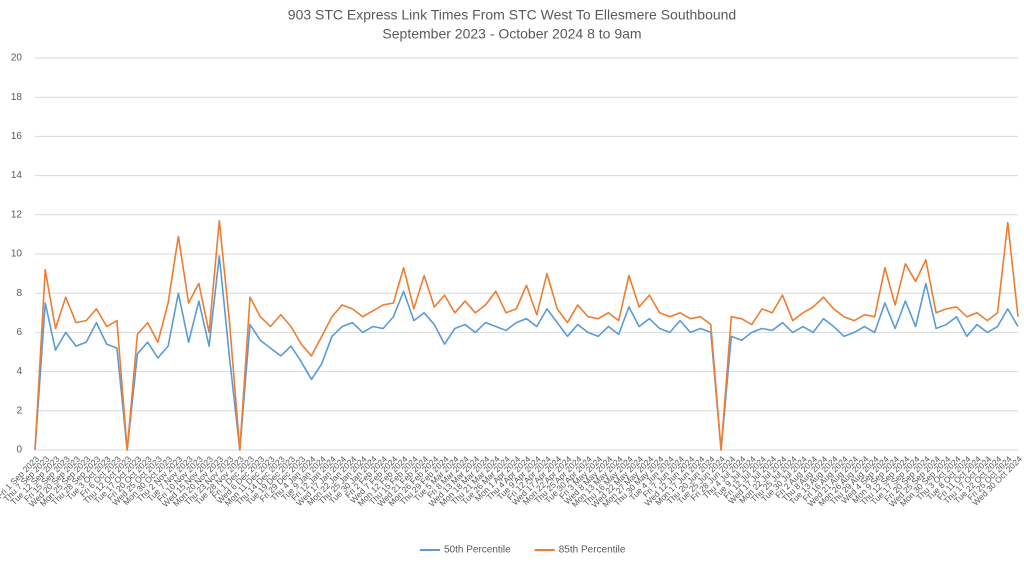 This screenshot has width=1024, height=564. I want to click on y-tick-label: 0, so click(19, 450).